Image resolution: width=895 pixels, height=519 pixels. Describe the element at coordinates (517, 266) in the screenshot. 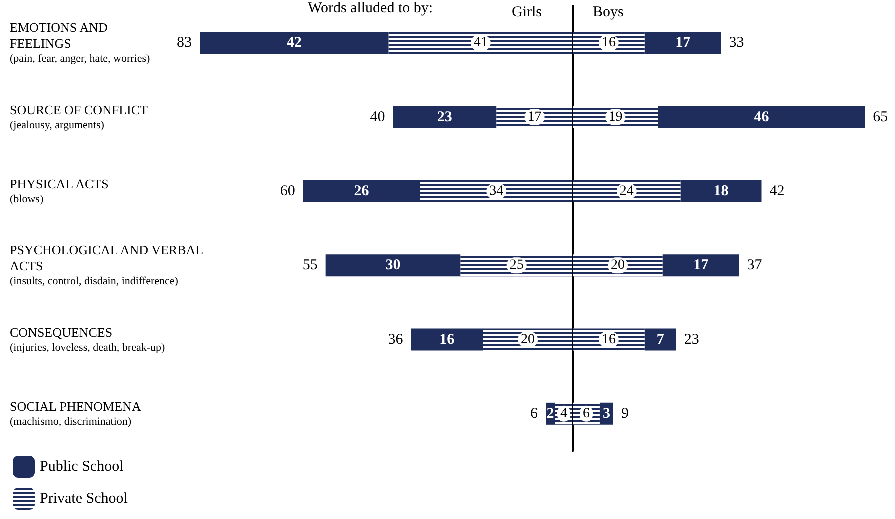

I see `data-label: 25` at that location.